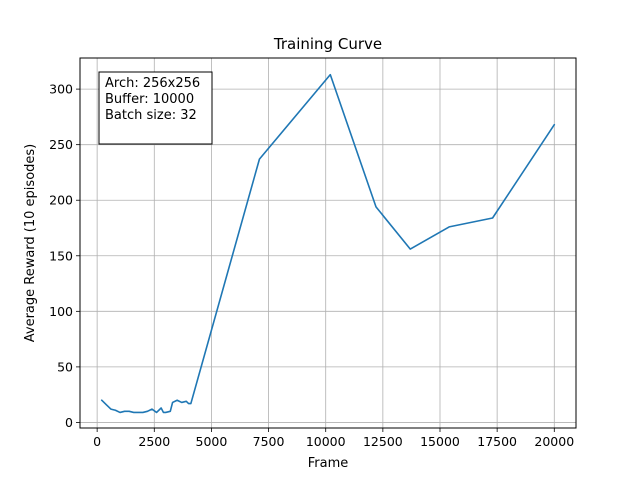  What do you see at coordinates (65, 366) in the screenshot?
I see `y-tick-label: 50` at bounding box center [65, 366].